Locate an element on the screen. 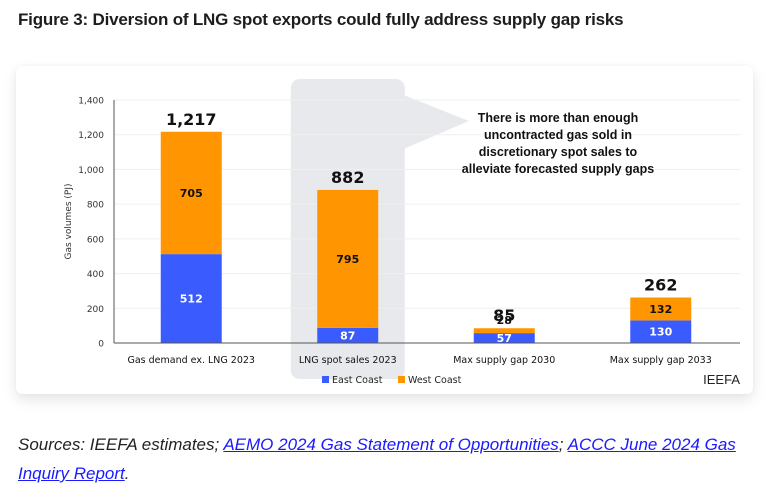  total-value-label: 882 is located at coordinates (347, 177).